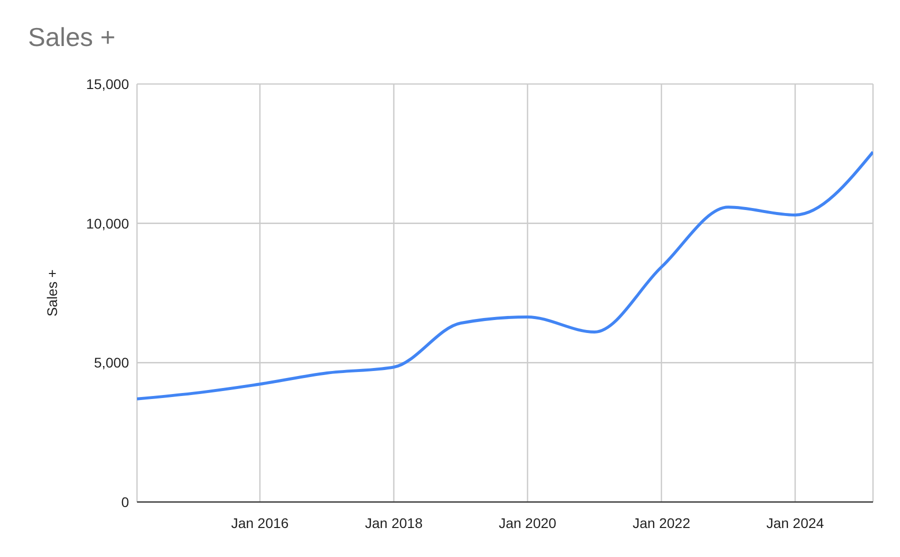 This screenshot has width=900, height=557. I want to click on x-tick-label: Jan 2022, so click(661, 522).